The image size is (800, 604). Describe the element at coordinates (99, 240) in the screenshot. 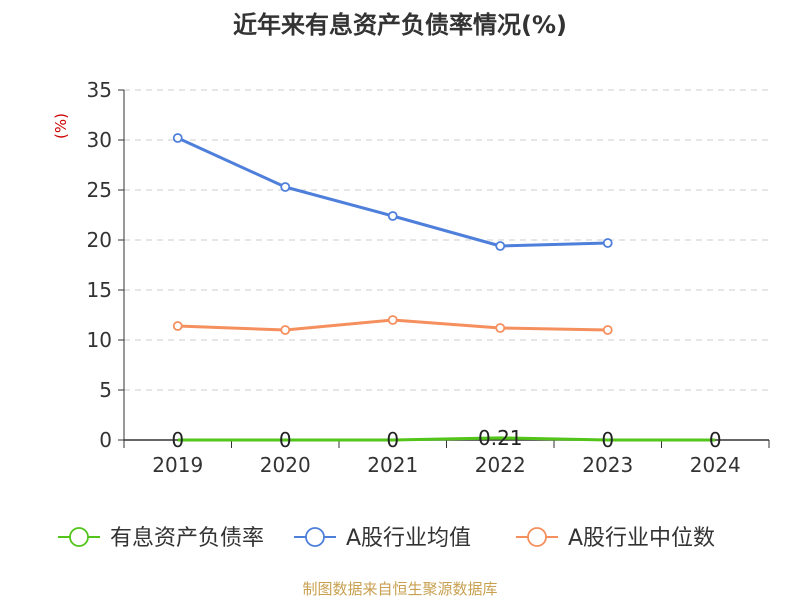

I see `y-tick-label: 20` at that location.